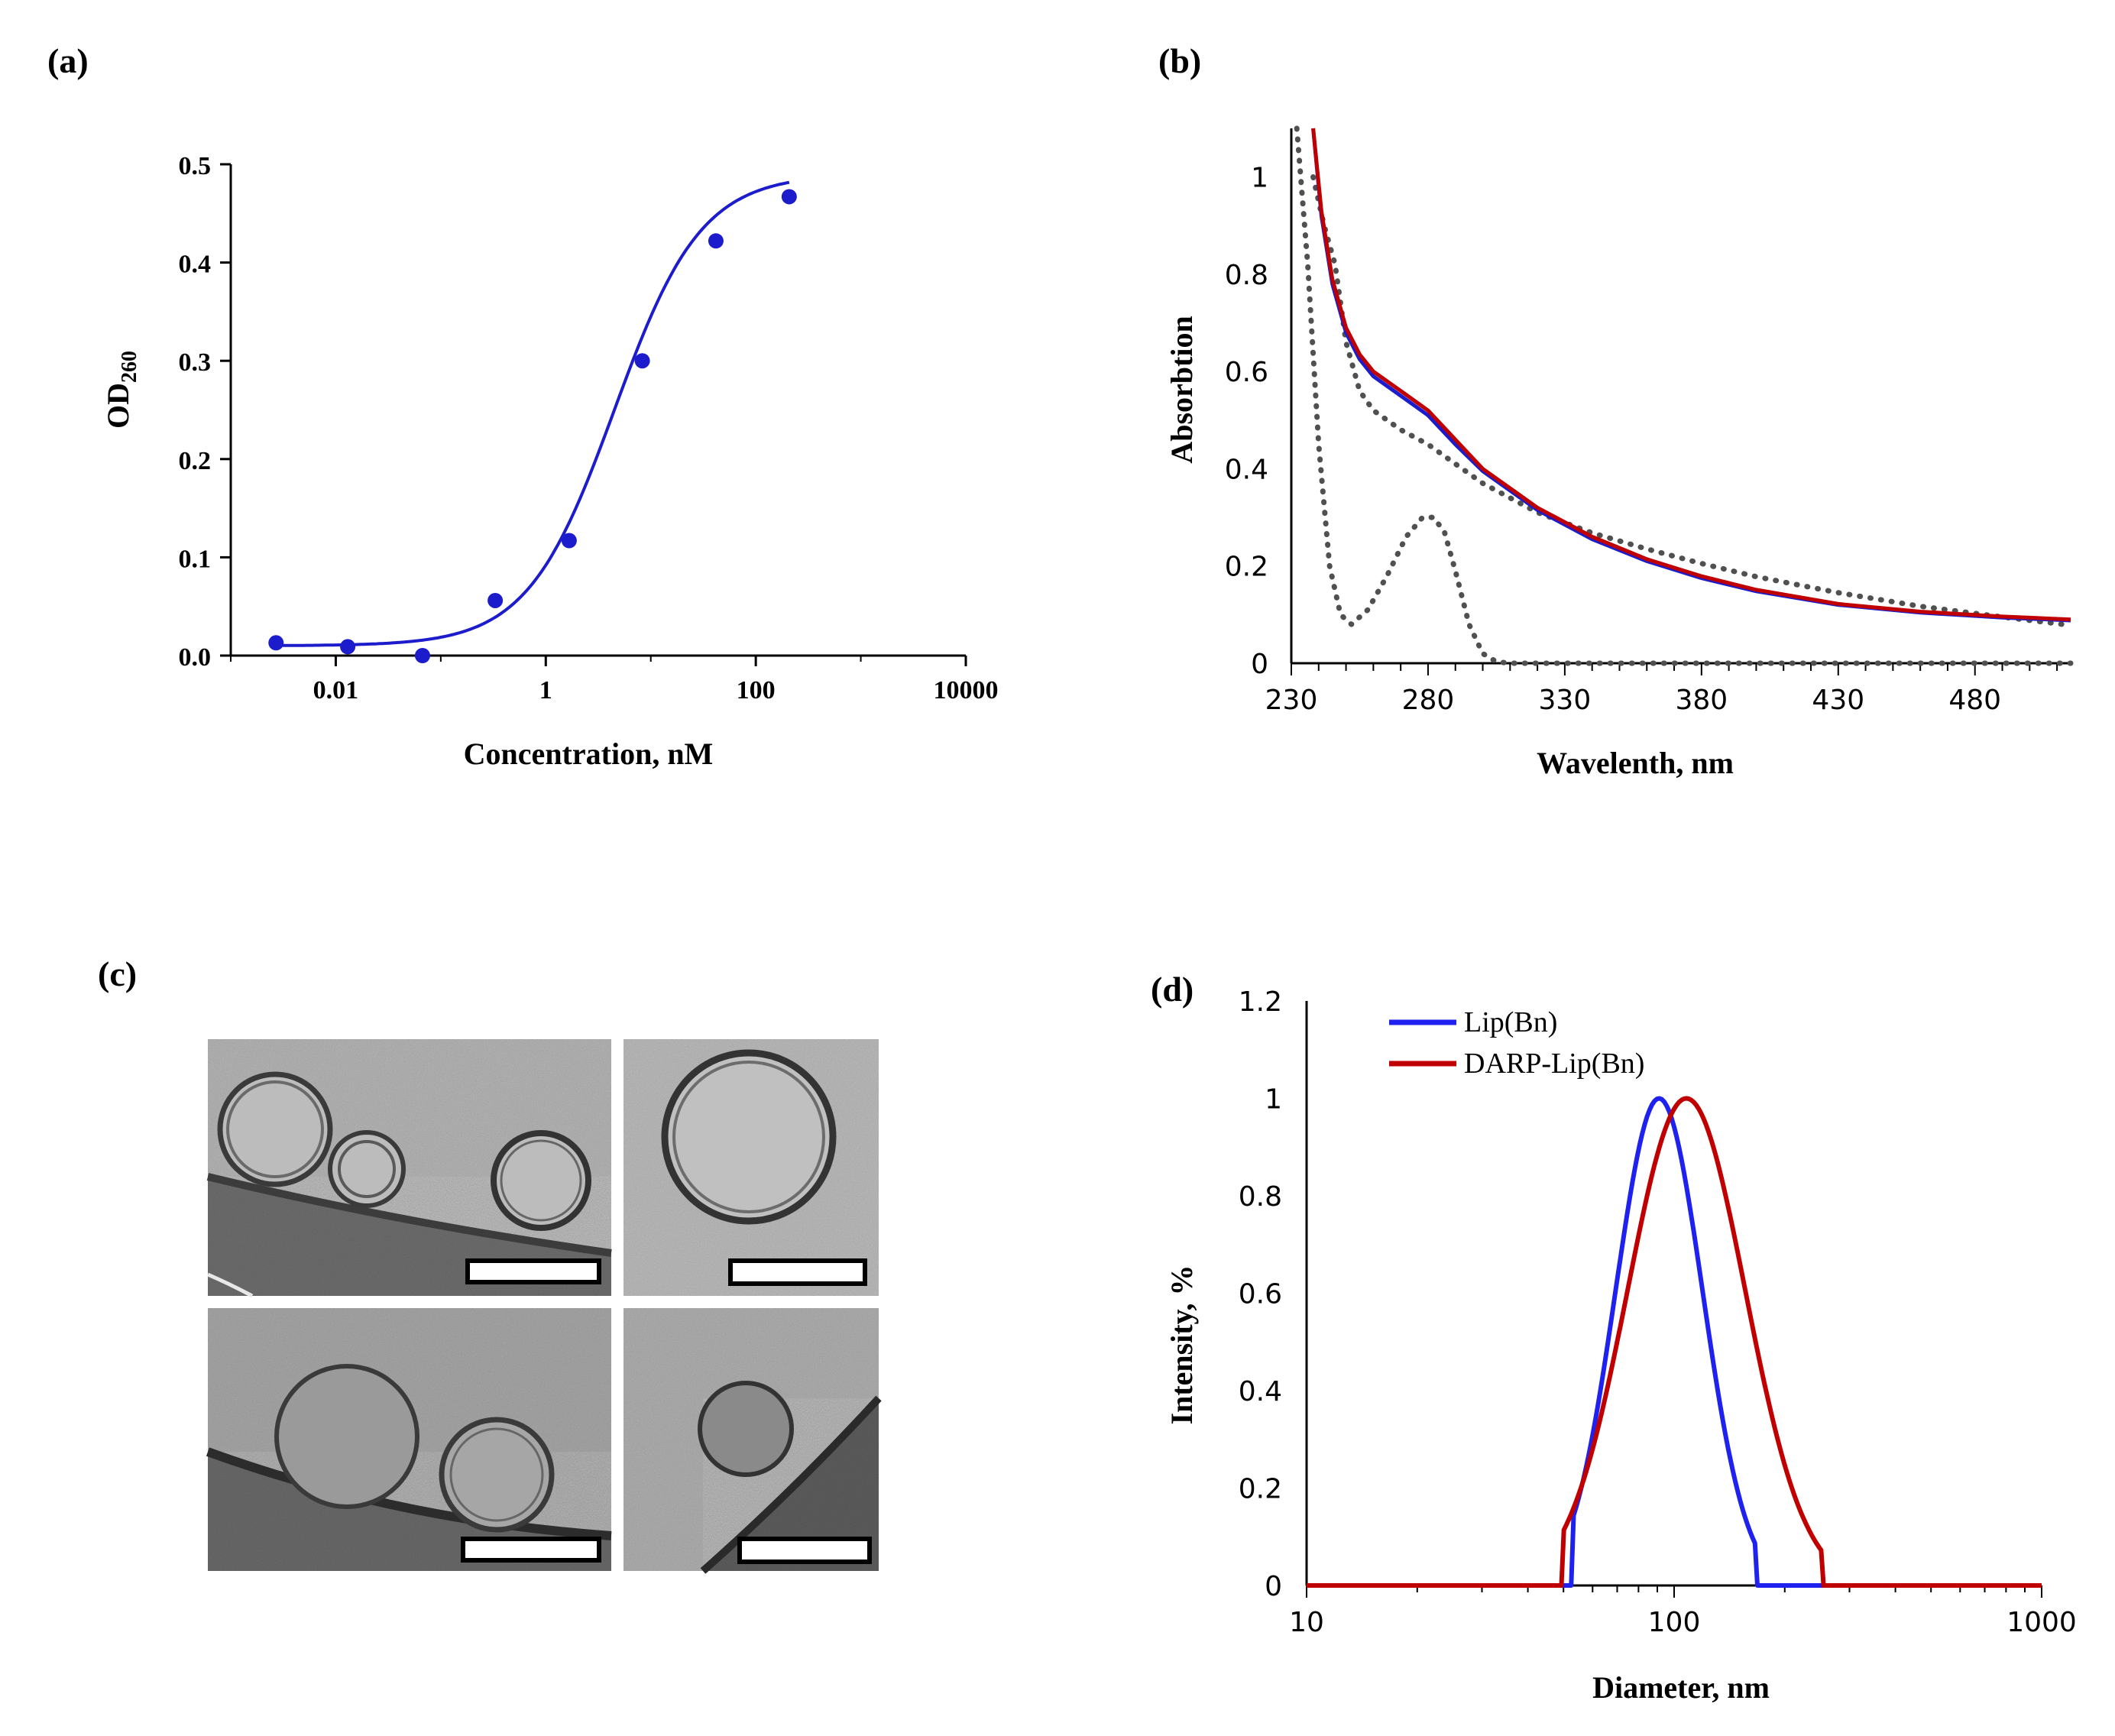 This screenshot has height=1736, width=2115. Describe the element at coordinates (195, 559) in the screenshot. I see `panel-a-y-tick-label: 0.1` at that location.